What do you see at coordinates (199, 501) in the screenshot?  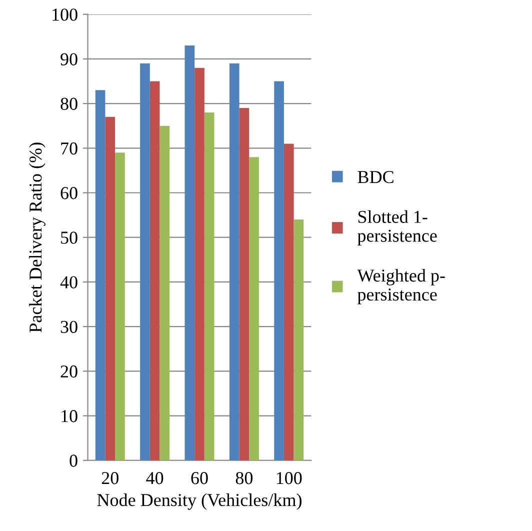 I see `x-axis-title: Node Density (Vehicles/km)` at bounding box center [199, 501].